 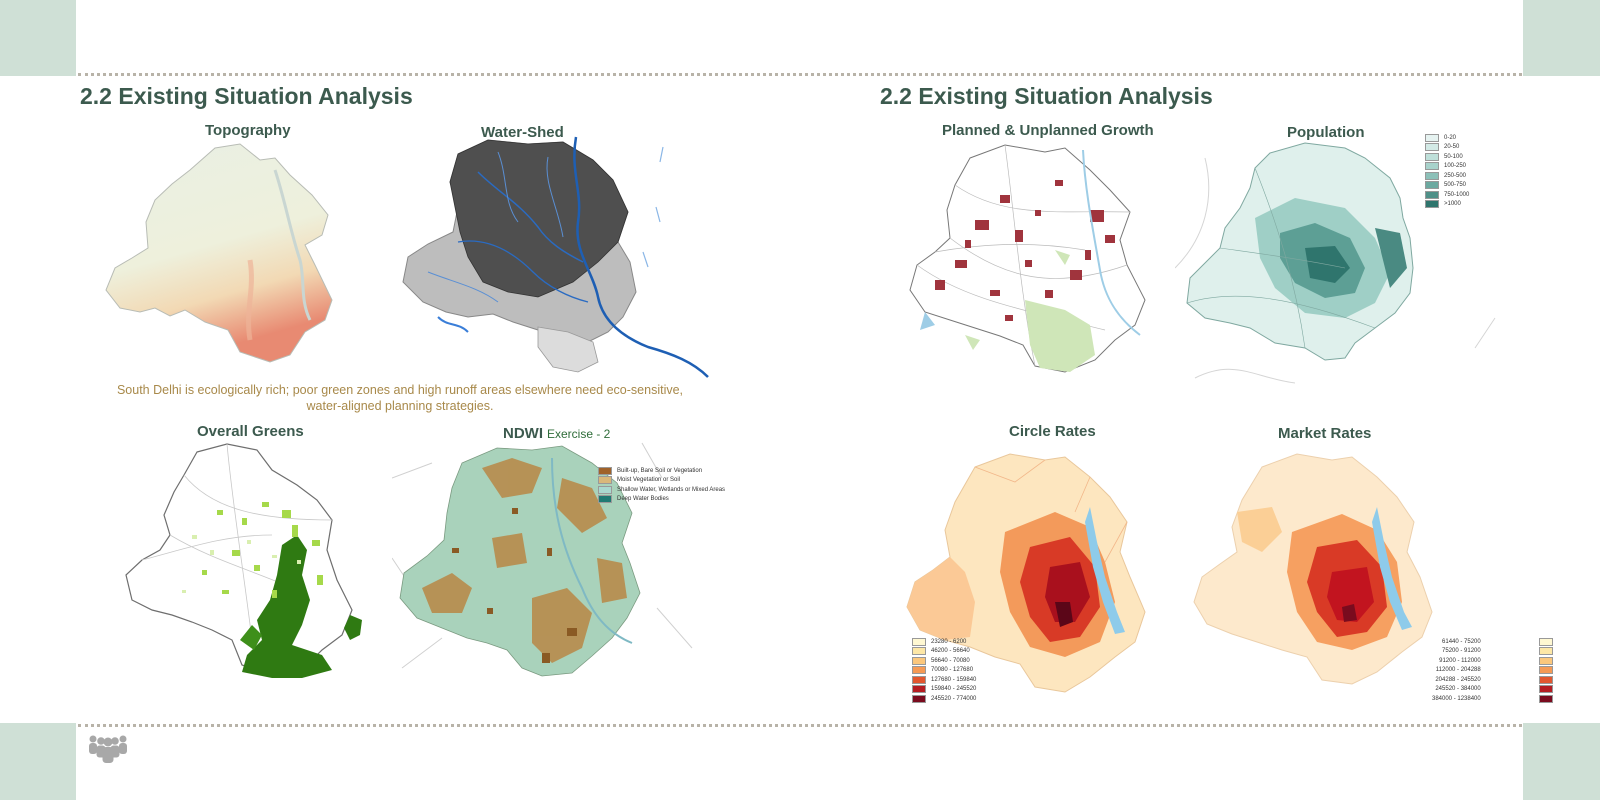 I want to click on circle-legend-item: 127680 - 159840, so click(x=944, y=680).